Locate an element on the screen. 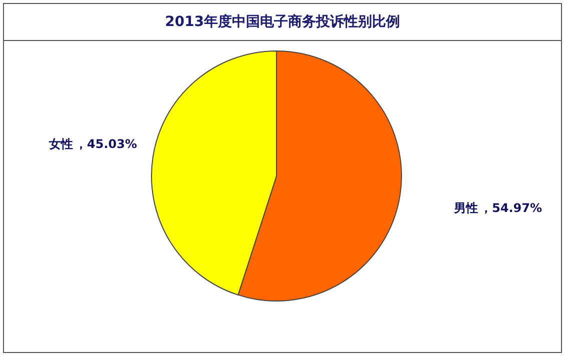 Image resolution: width=567 pixels, height=358 pixels. data-label: ，45.03% is located at coordinates (105, 144).